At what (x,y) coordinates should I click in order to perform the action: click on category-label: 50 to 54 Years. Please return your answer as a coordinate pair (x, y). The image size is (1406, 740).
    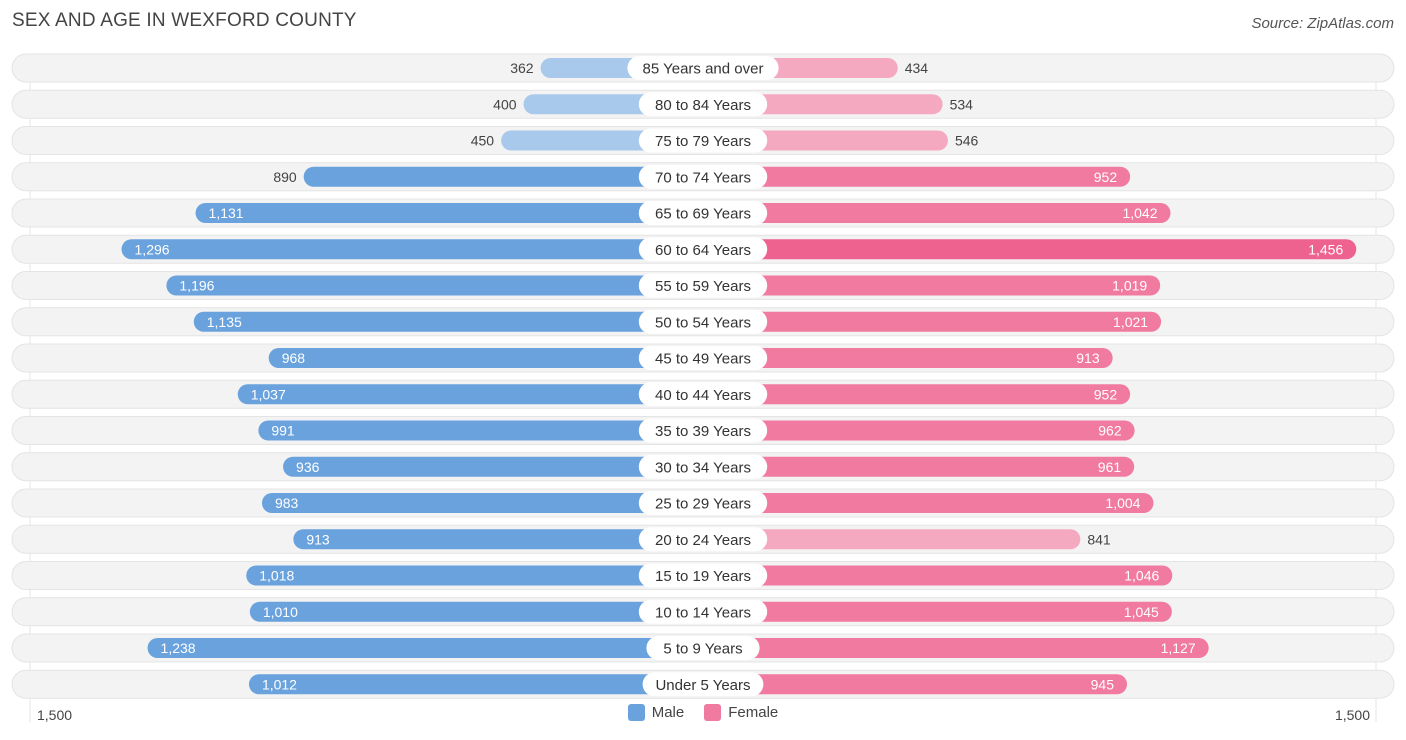
    Looking at the image, I should click on (703, 322).